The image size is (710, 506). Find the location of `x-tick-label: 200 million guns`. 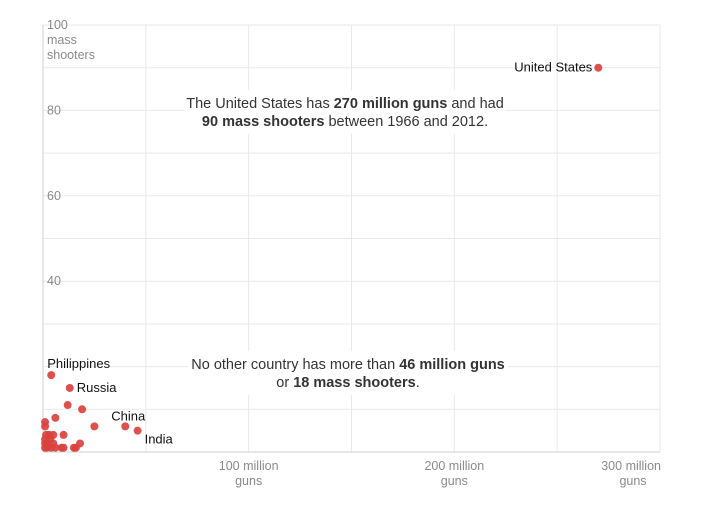

x-tick-label: 200 million guns is located at coordinates (454, 473).